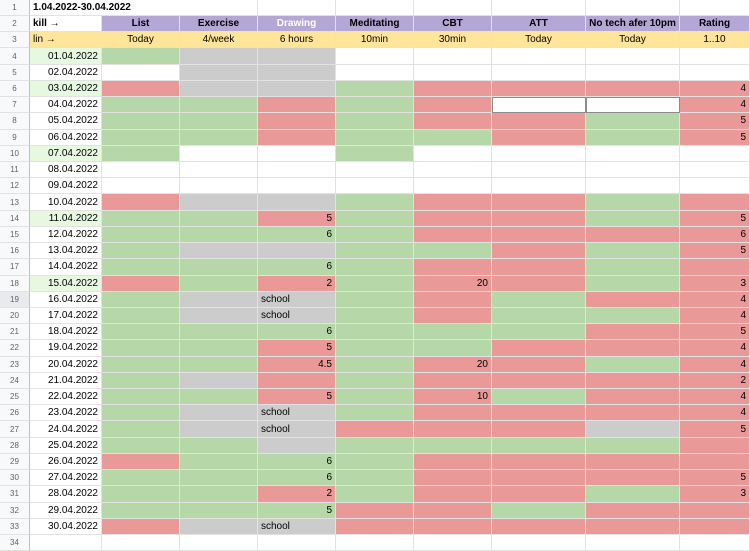 This screenshot has height=551, width=750. What do you see at coordinates (15, 105) in the screenshot?
I see `row-header: 7` at bounding box center [15, 105].